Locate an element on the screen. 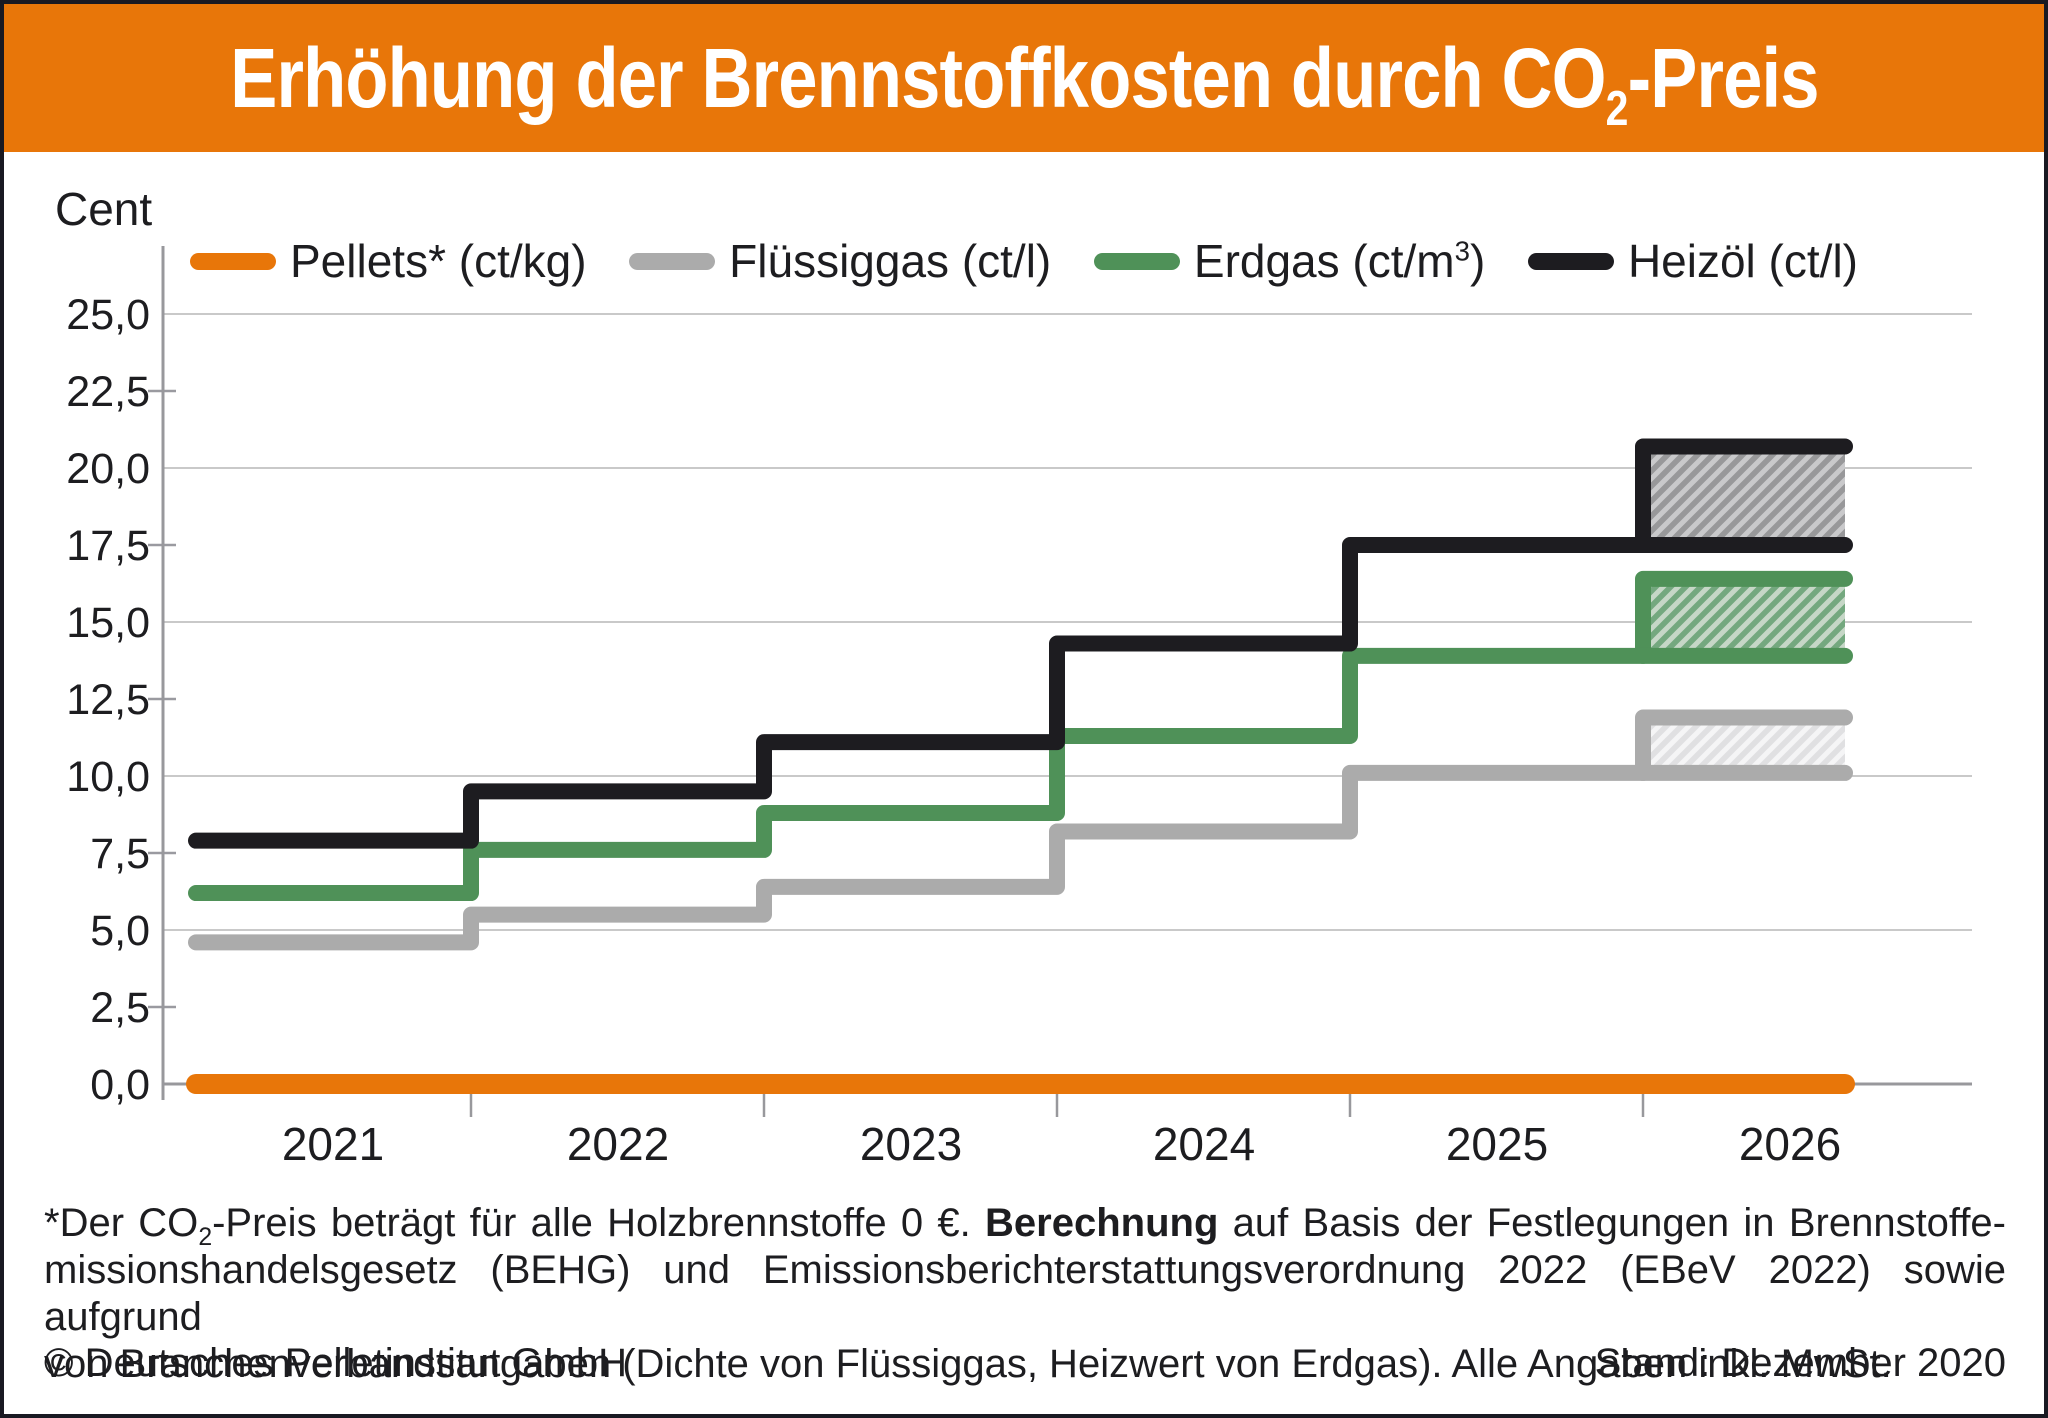 The width and height of the screenshot is (2048, 1418). legend-item-heizoel: Heizöl (ct/l) is located at coordinates (1692, 261).